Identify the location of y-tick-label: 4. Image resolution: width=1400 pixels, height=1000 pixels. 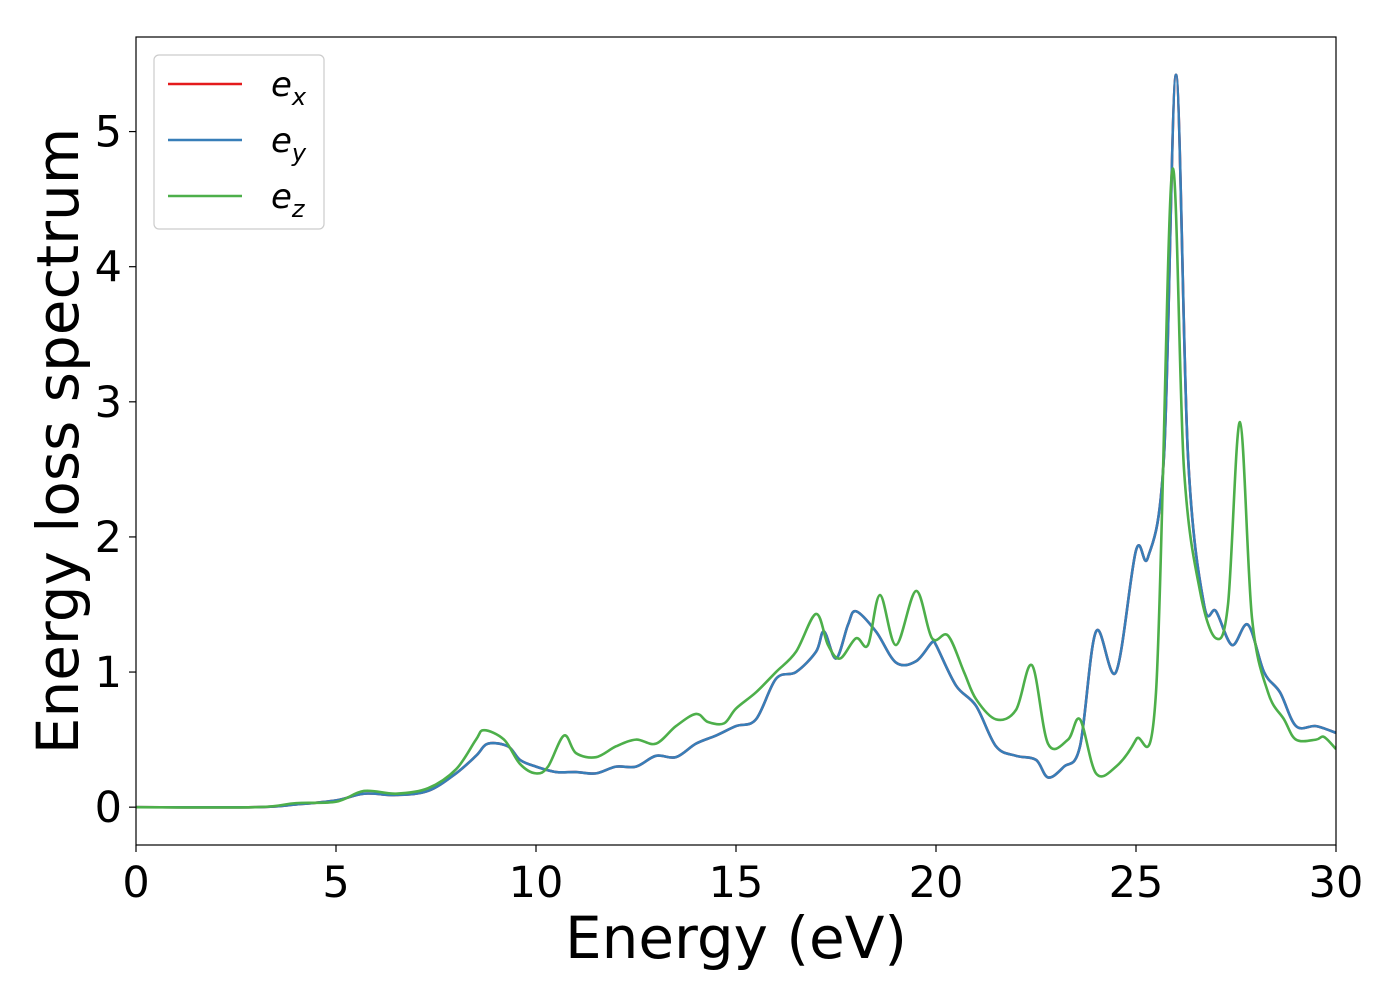
(108, 268).